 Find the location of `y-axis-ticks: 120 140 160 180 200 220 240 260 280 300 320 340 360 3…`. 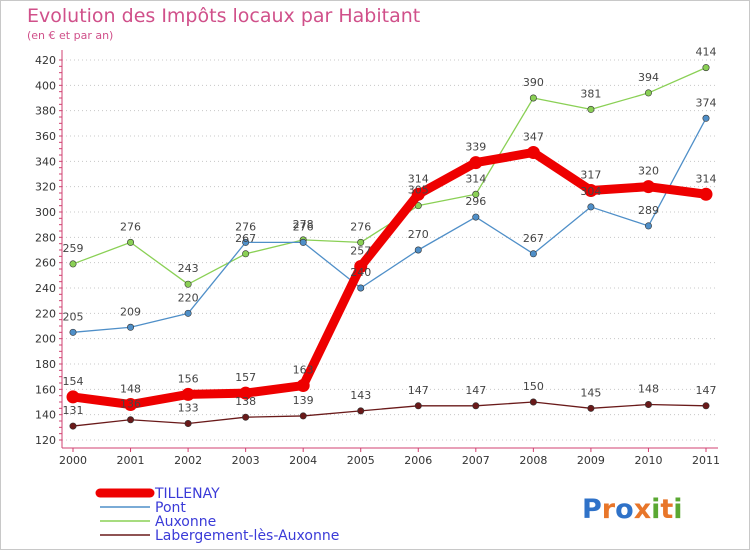

y-axis-ticks: 120 140 160 180 200 220 240 260 280 300 320 340 360 3… is located at coordinates (45, 250).